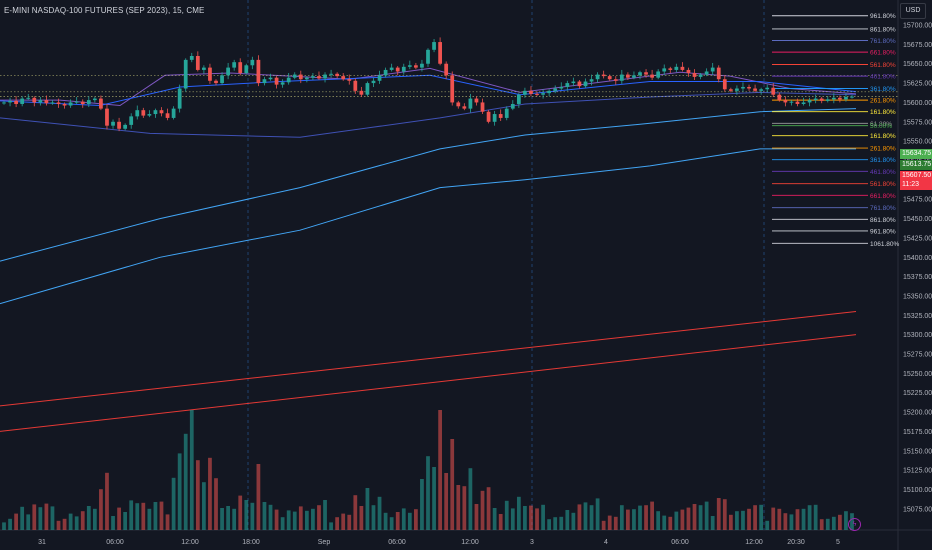 Image resolution: width=932 pixels, height=550 pixels. What do you see at coordinates (883, 53) in the screenshot?
I see `fib-level-label: 661.80%` at bounding box center [883, 53].